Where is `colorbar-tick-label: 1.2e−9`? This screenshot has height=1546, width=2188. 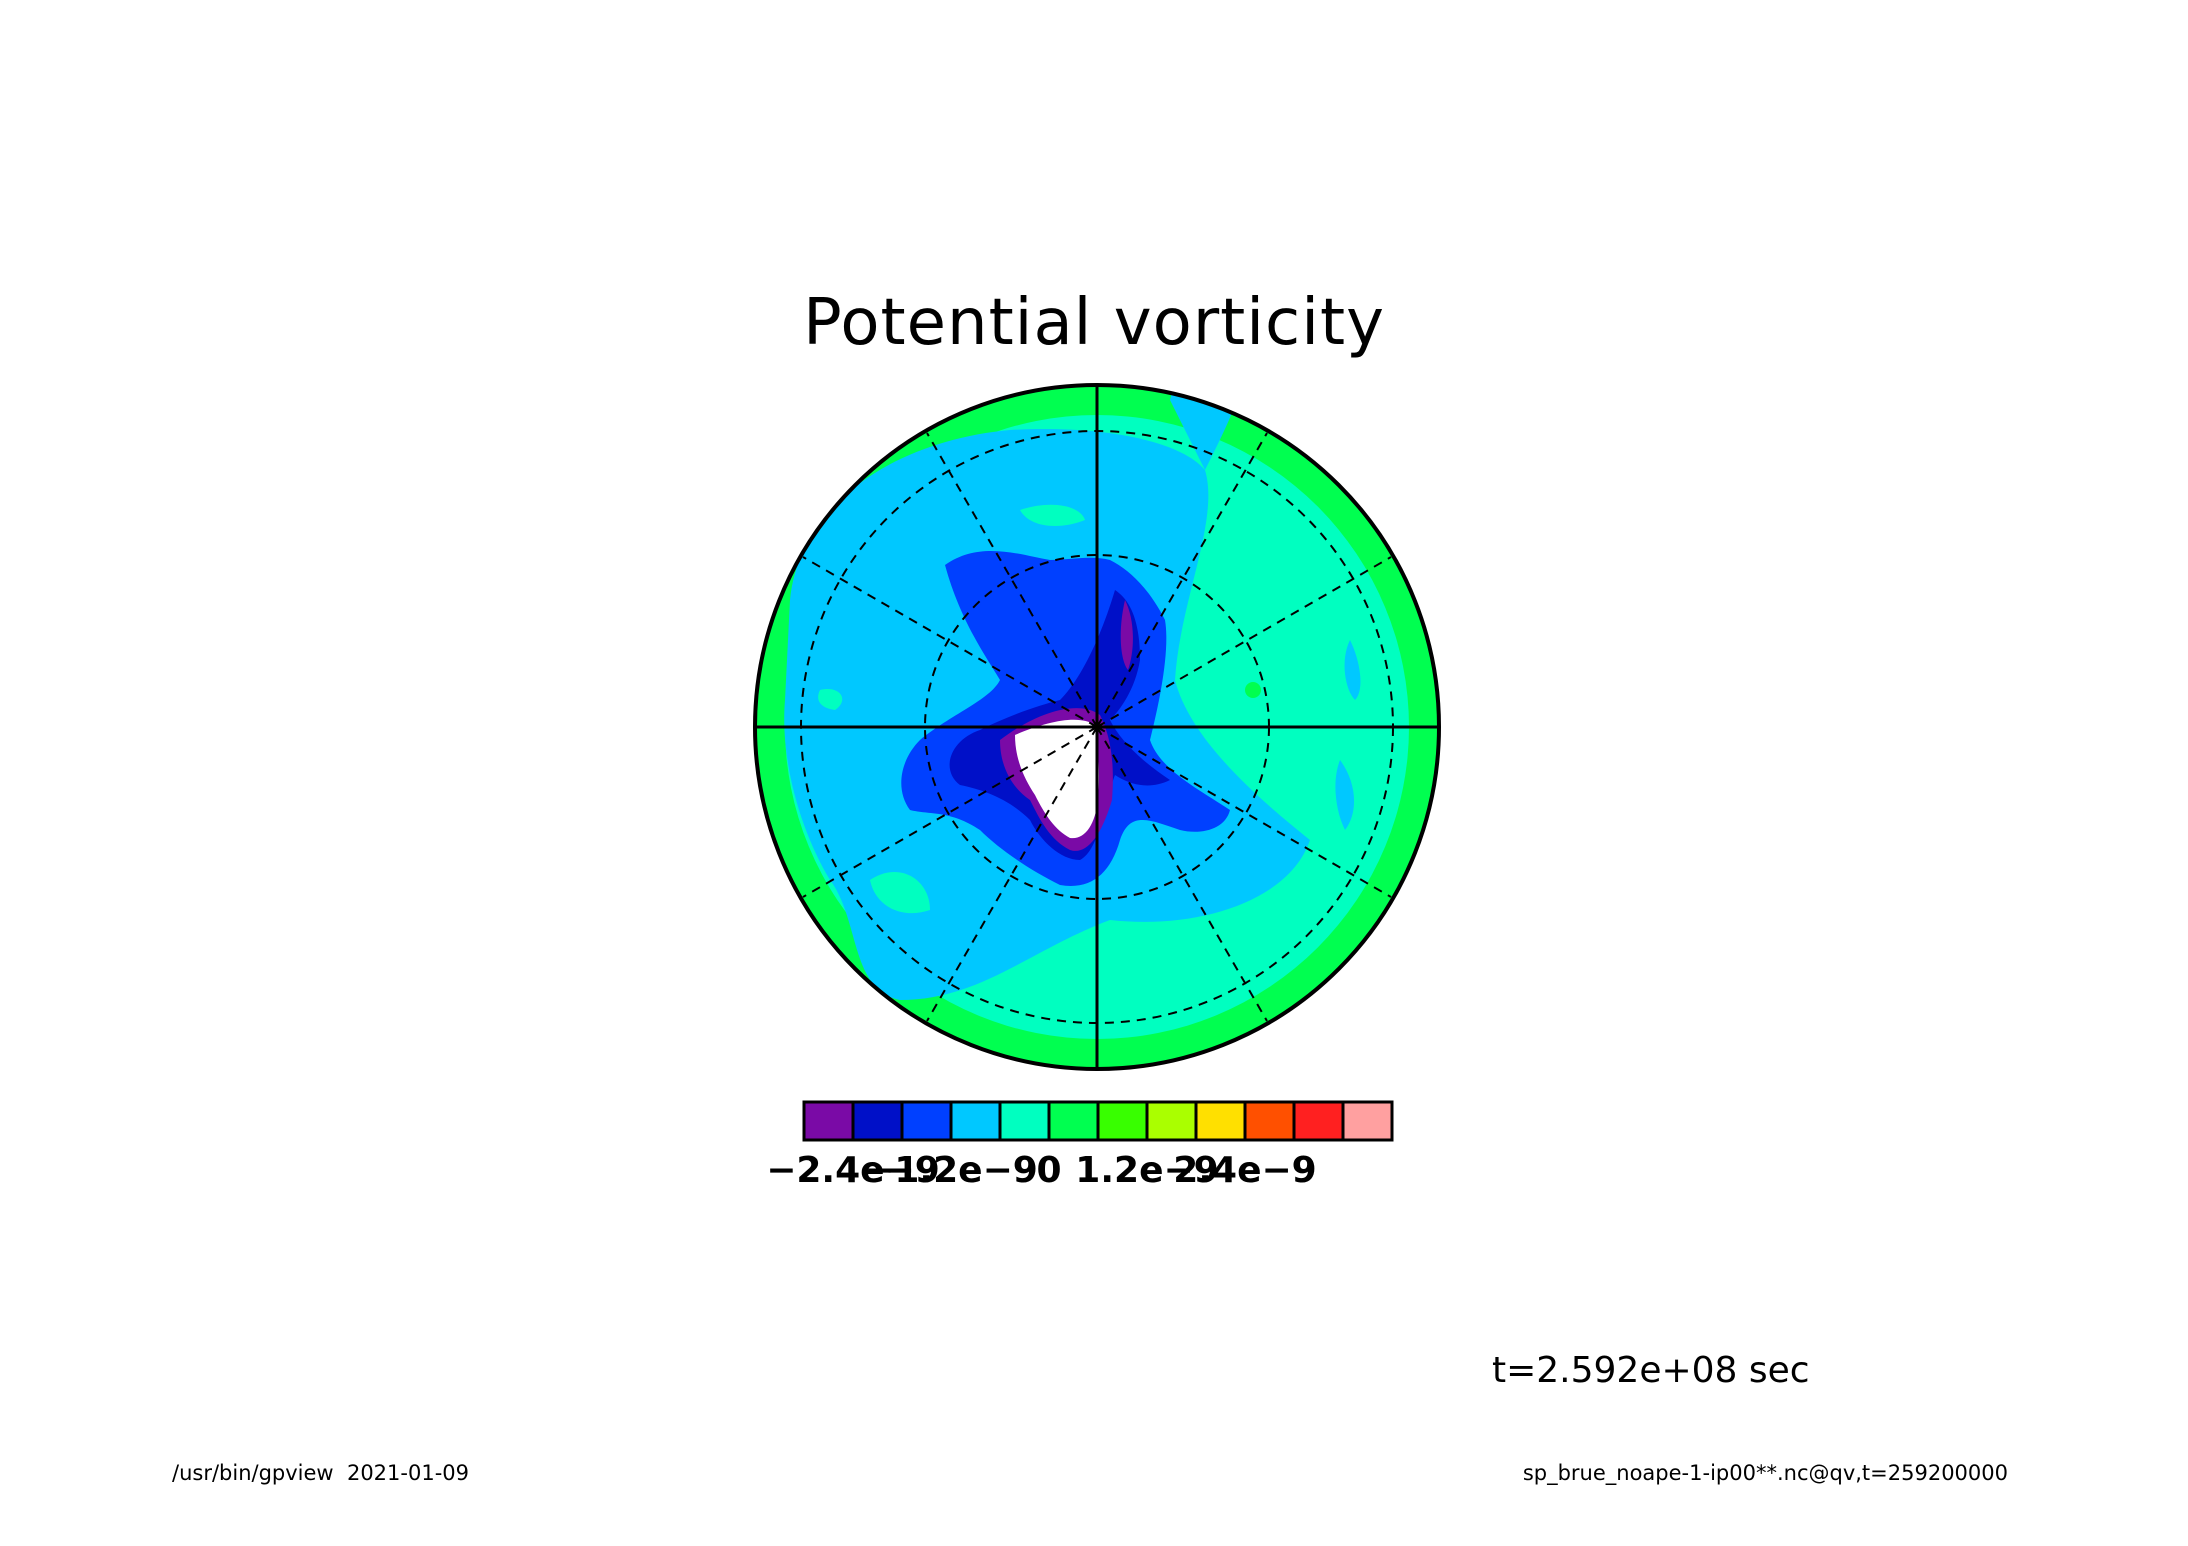 colorbar-tick-label: 1.2e−9 is located at coordinates (1147, 1170).